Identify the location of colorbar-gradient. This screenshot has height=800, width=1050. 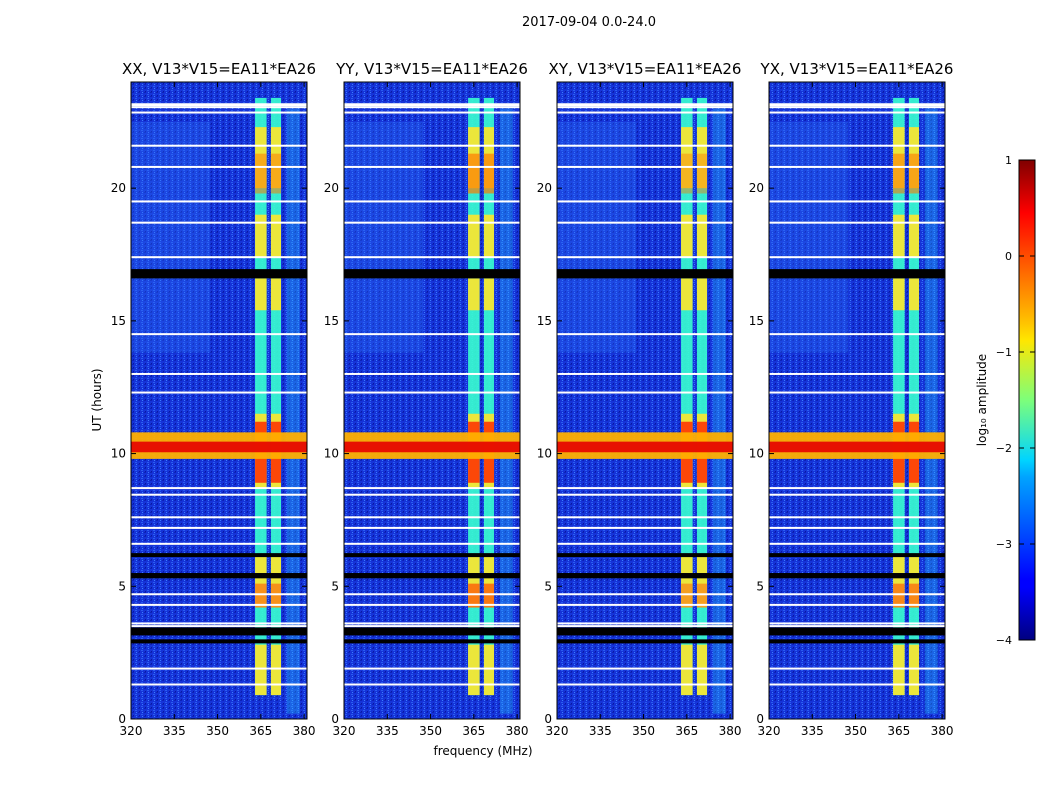
(1027, 400).